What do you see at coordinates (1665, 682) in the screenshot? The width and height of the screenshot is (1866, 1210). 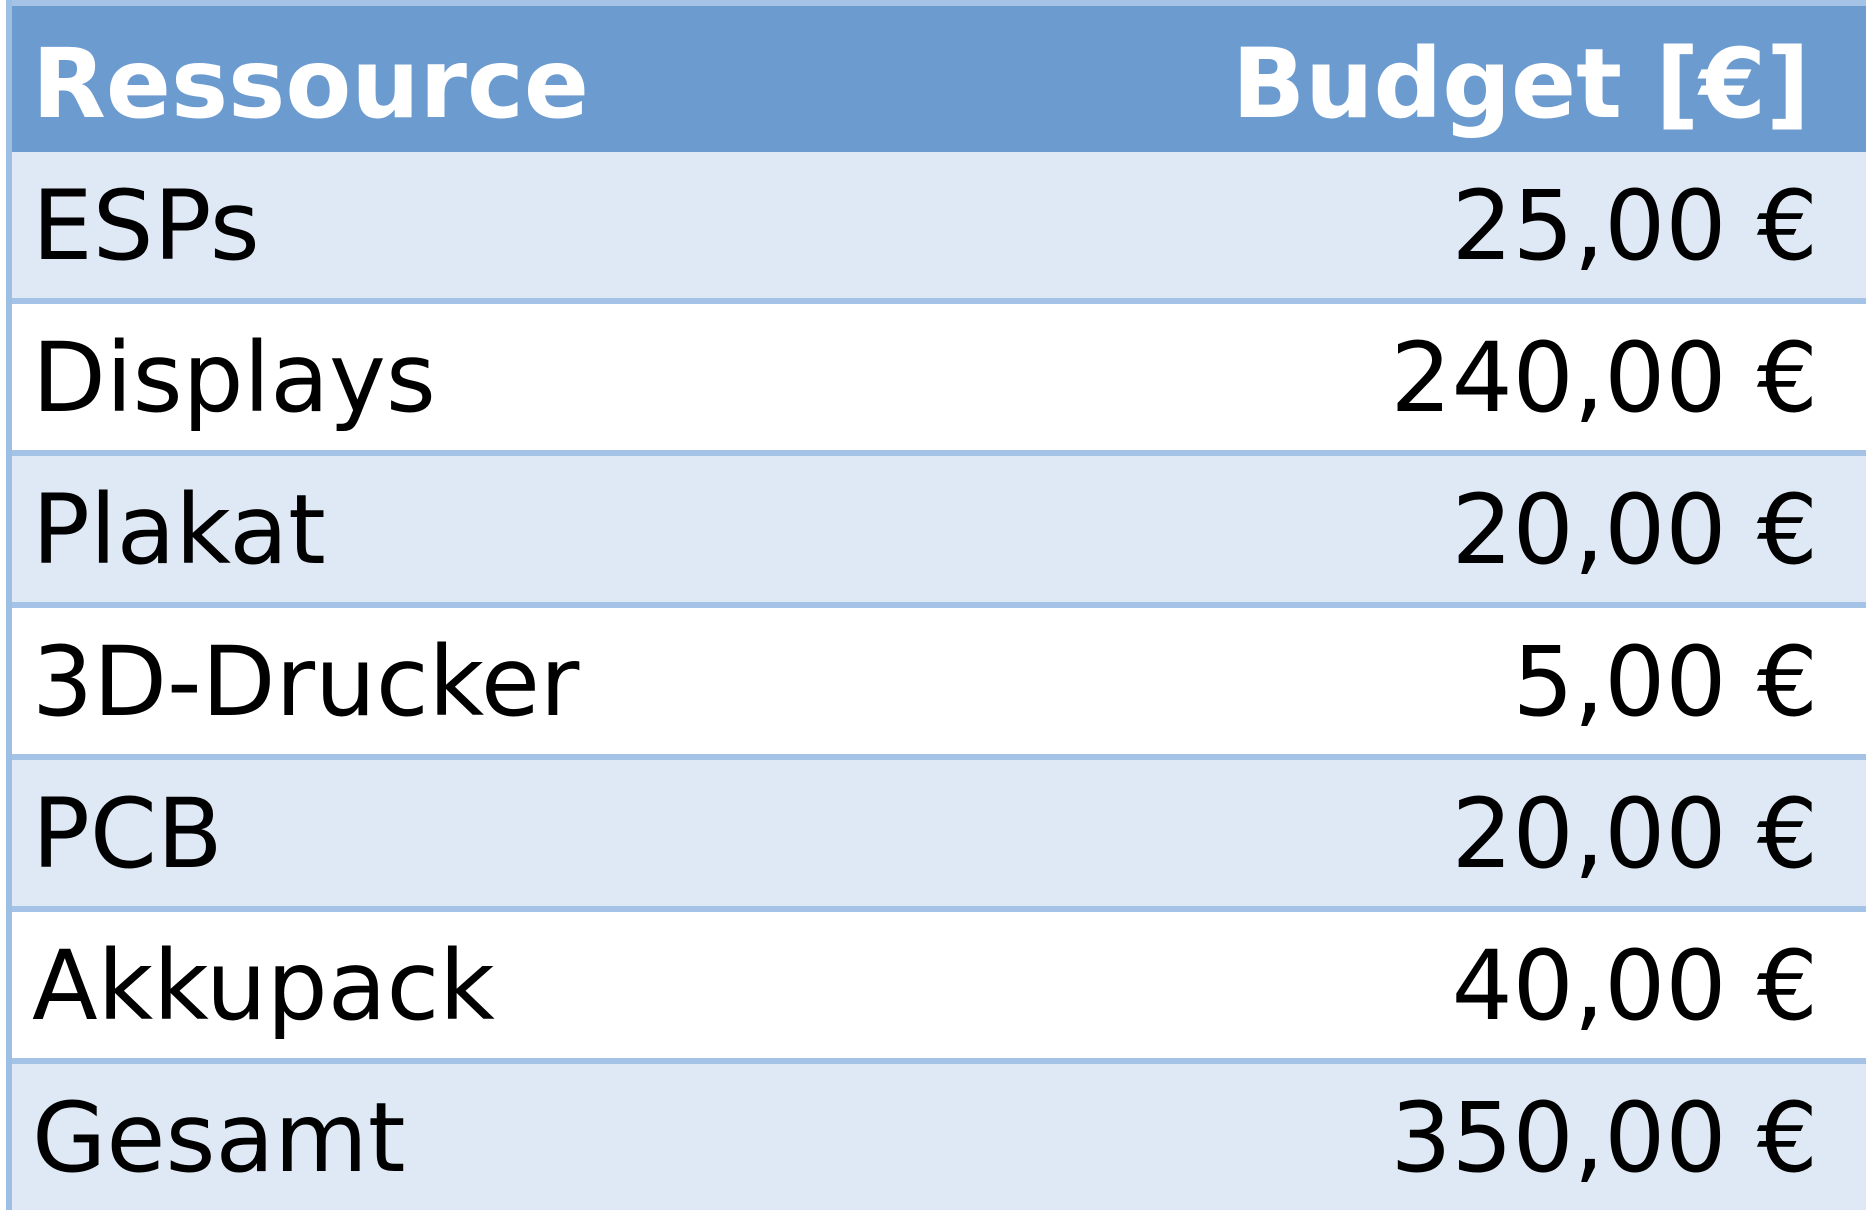 I see `row-budget: 5,00 €` at bounding box center [1665, 682].